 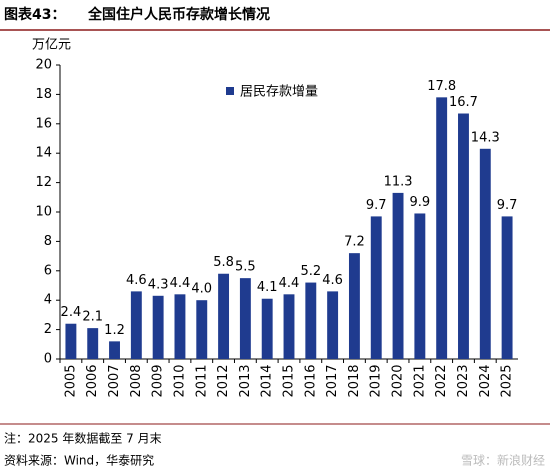 I want to click on value-label: 16.7, so click(x=463, y=102).